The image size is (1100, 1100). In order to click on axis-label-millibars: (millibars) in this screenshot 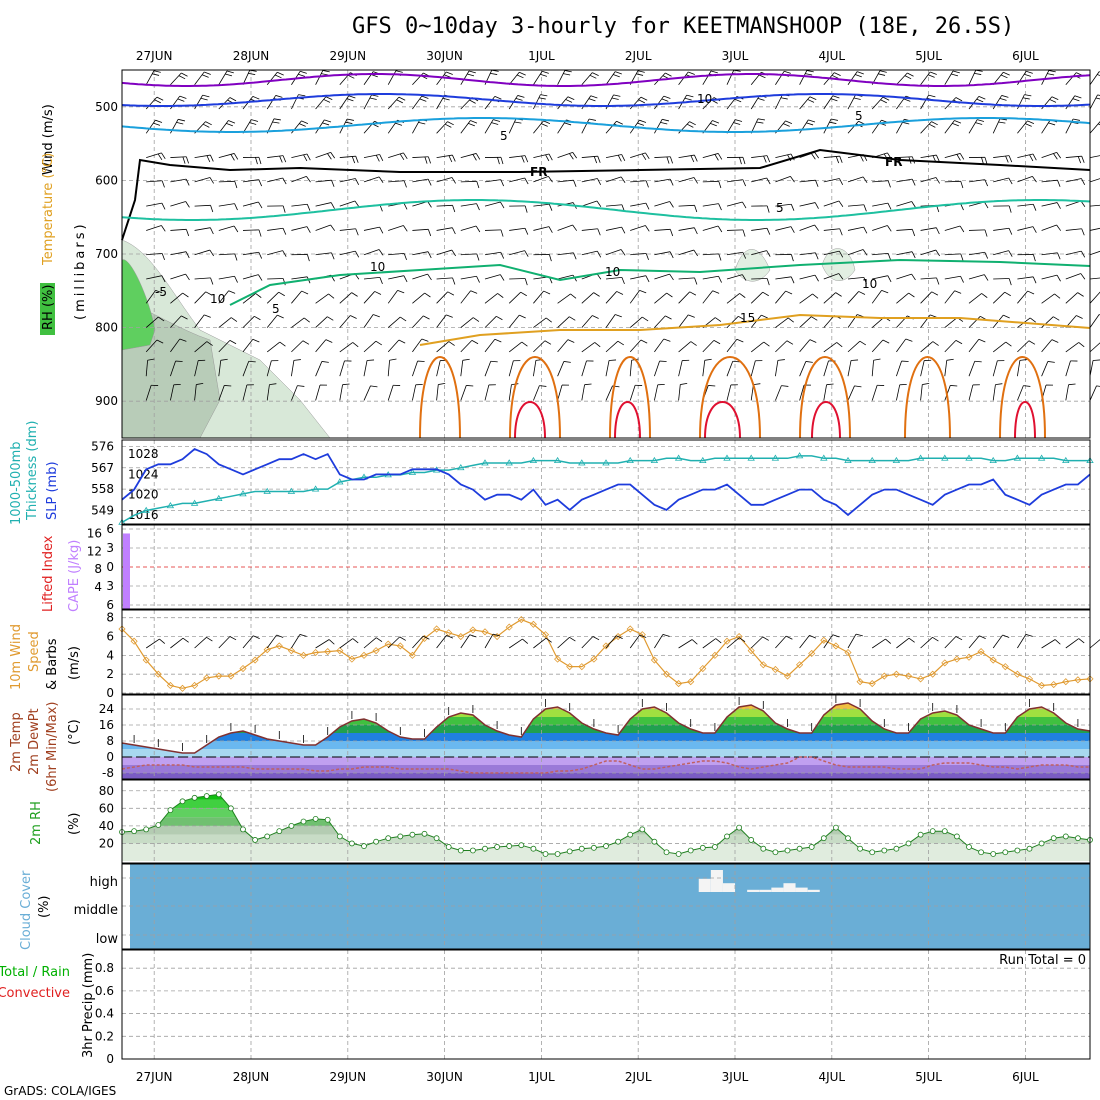, I will do `click(80, 270)`.